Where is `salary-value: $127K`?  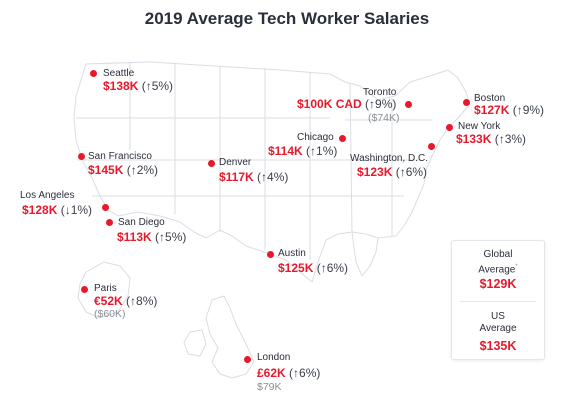
salary-value: $127K is located at coordinates (492, 110).